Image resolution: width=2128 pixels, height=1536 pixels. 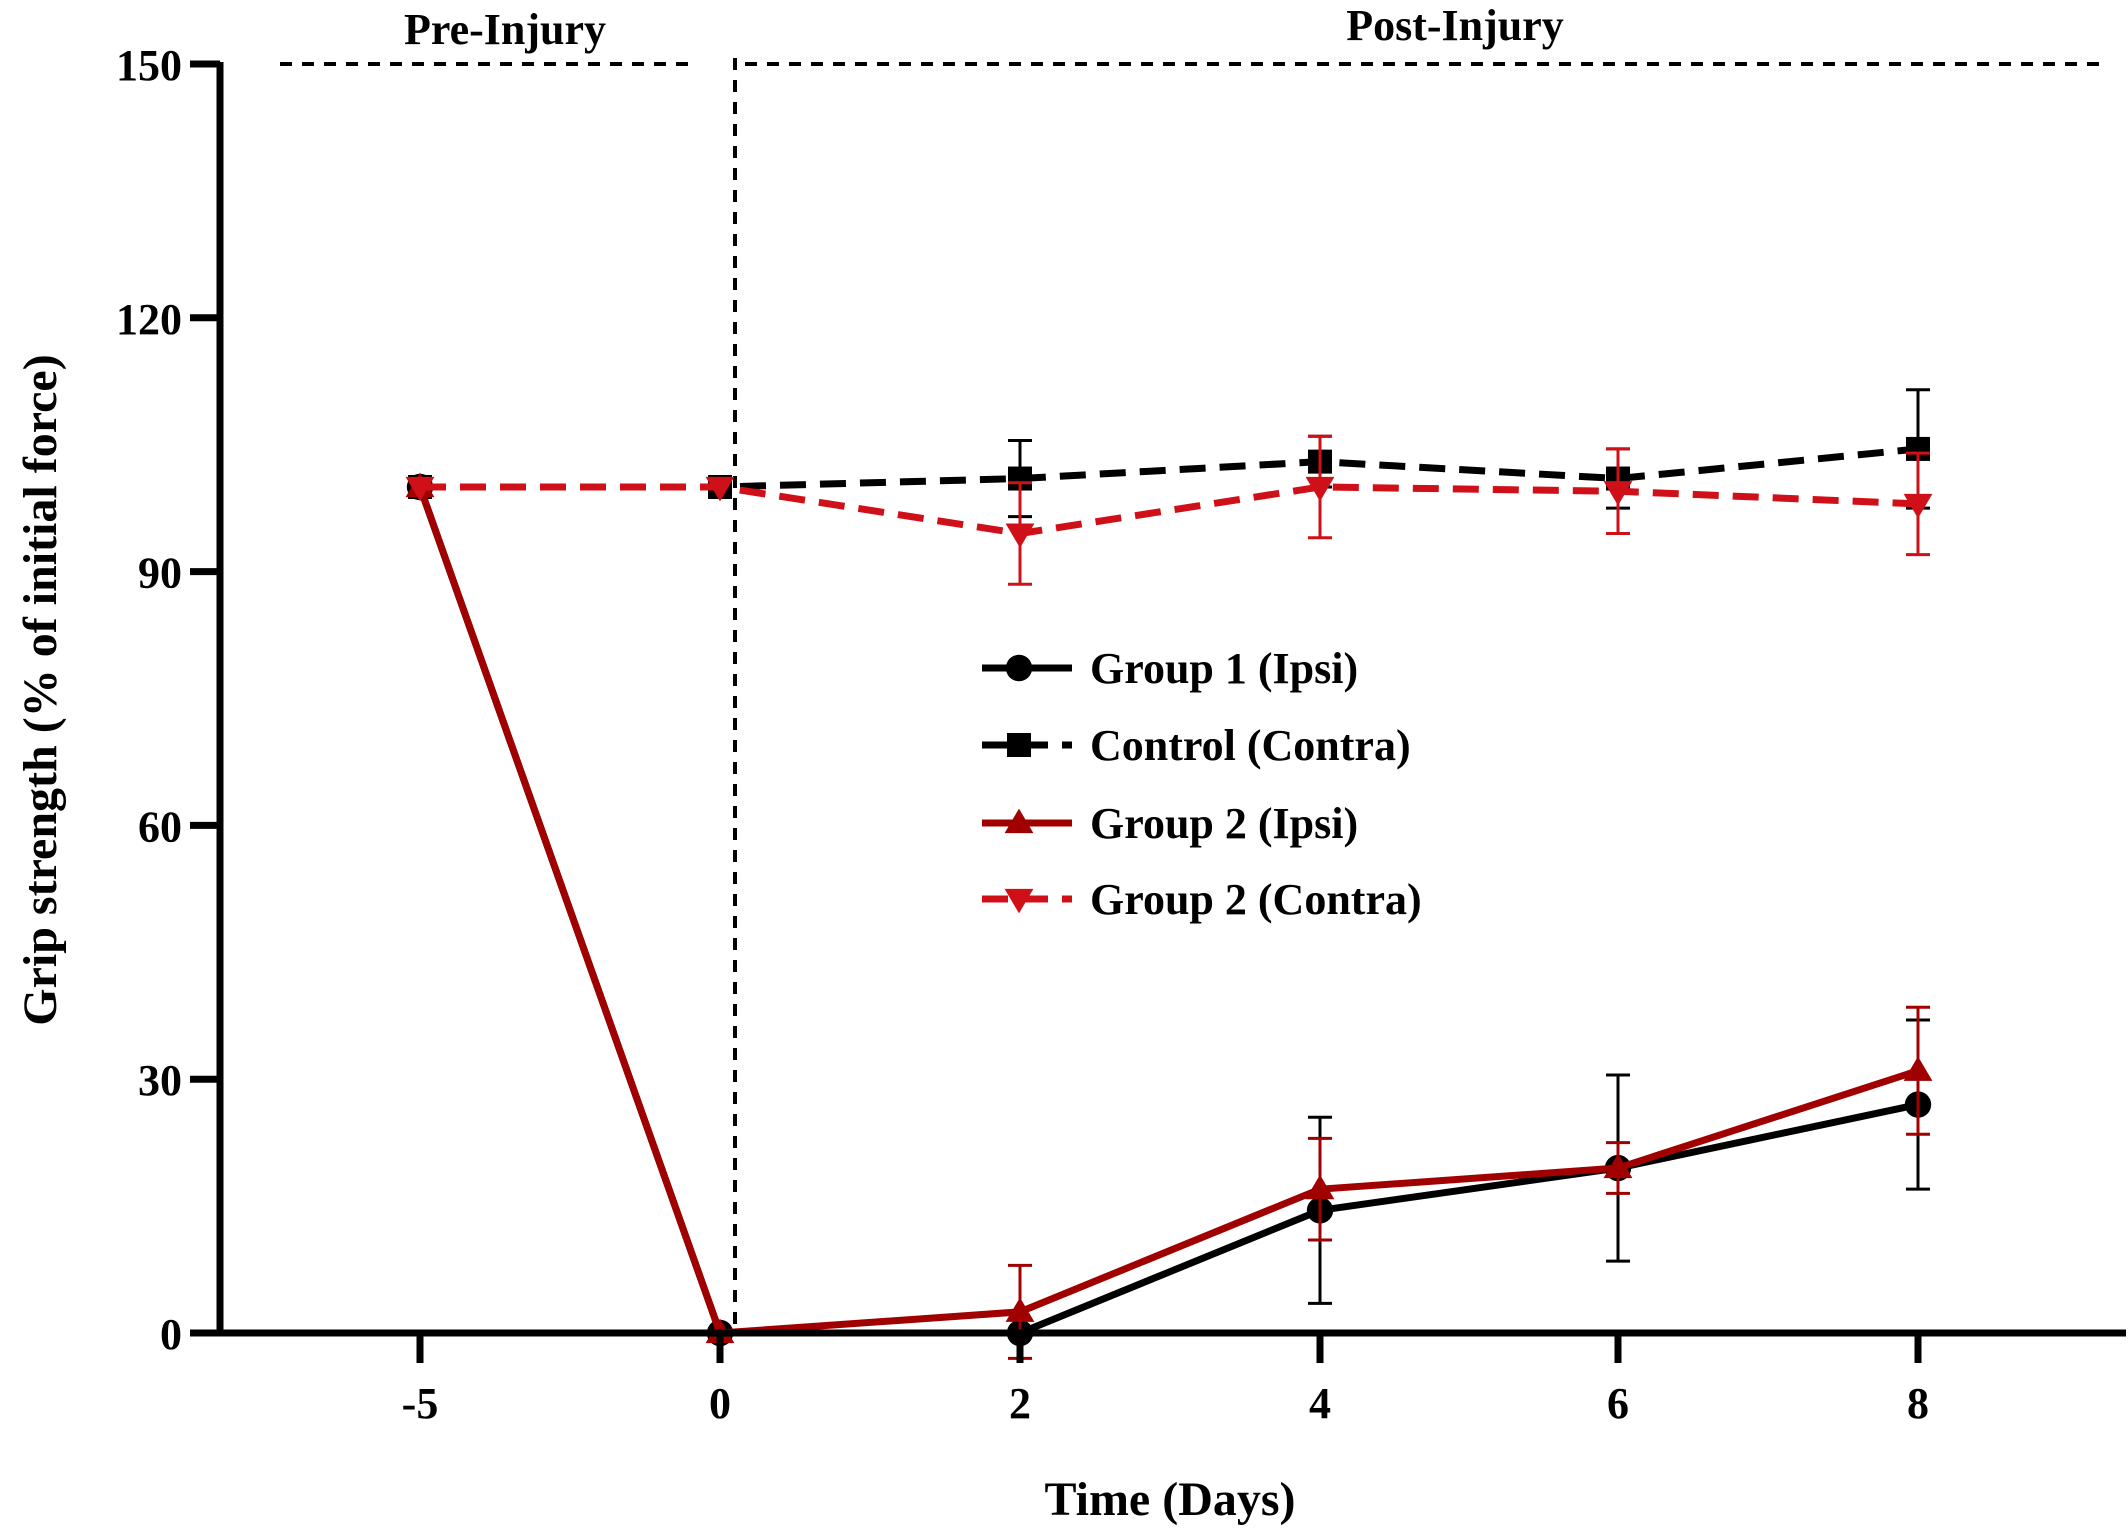 What do you see at coordinates (420, 1403) in the screenshot?
I see `x-tick-label: -5` at bounding box center [420, 1403].